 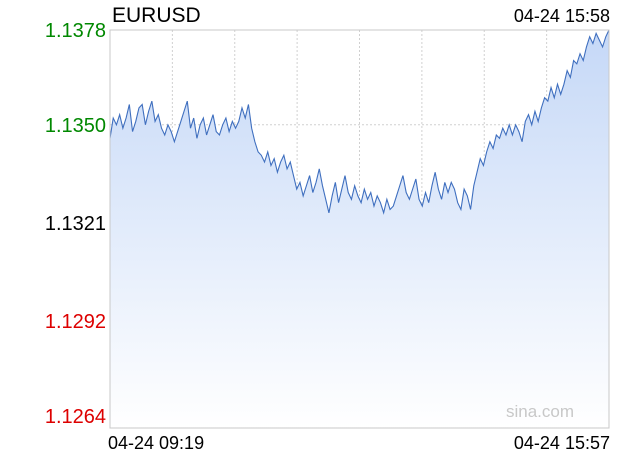 I want to click on x-axis-start-label: 04-24 09:19, so click(x=156, y=443).